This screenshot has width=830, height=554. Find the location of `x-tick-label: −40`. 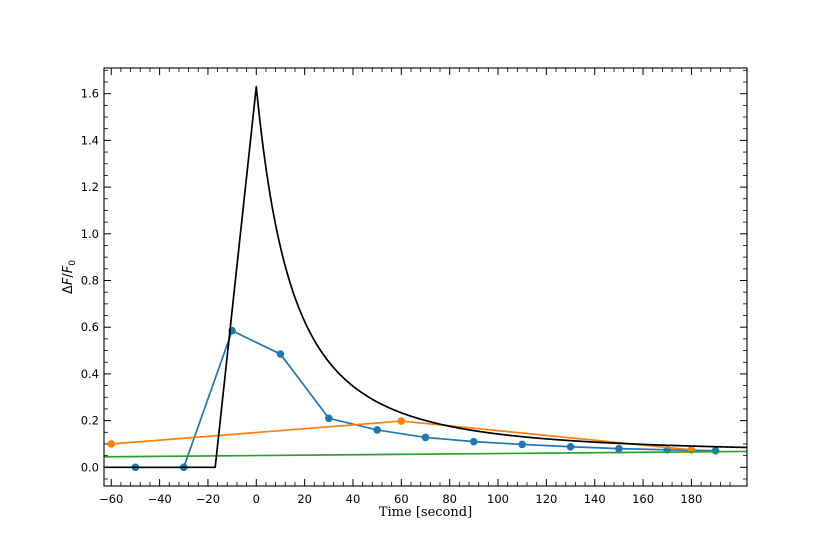

x-tick-label: −40 is located at coordinates (159, 499).